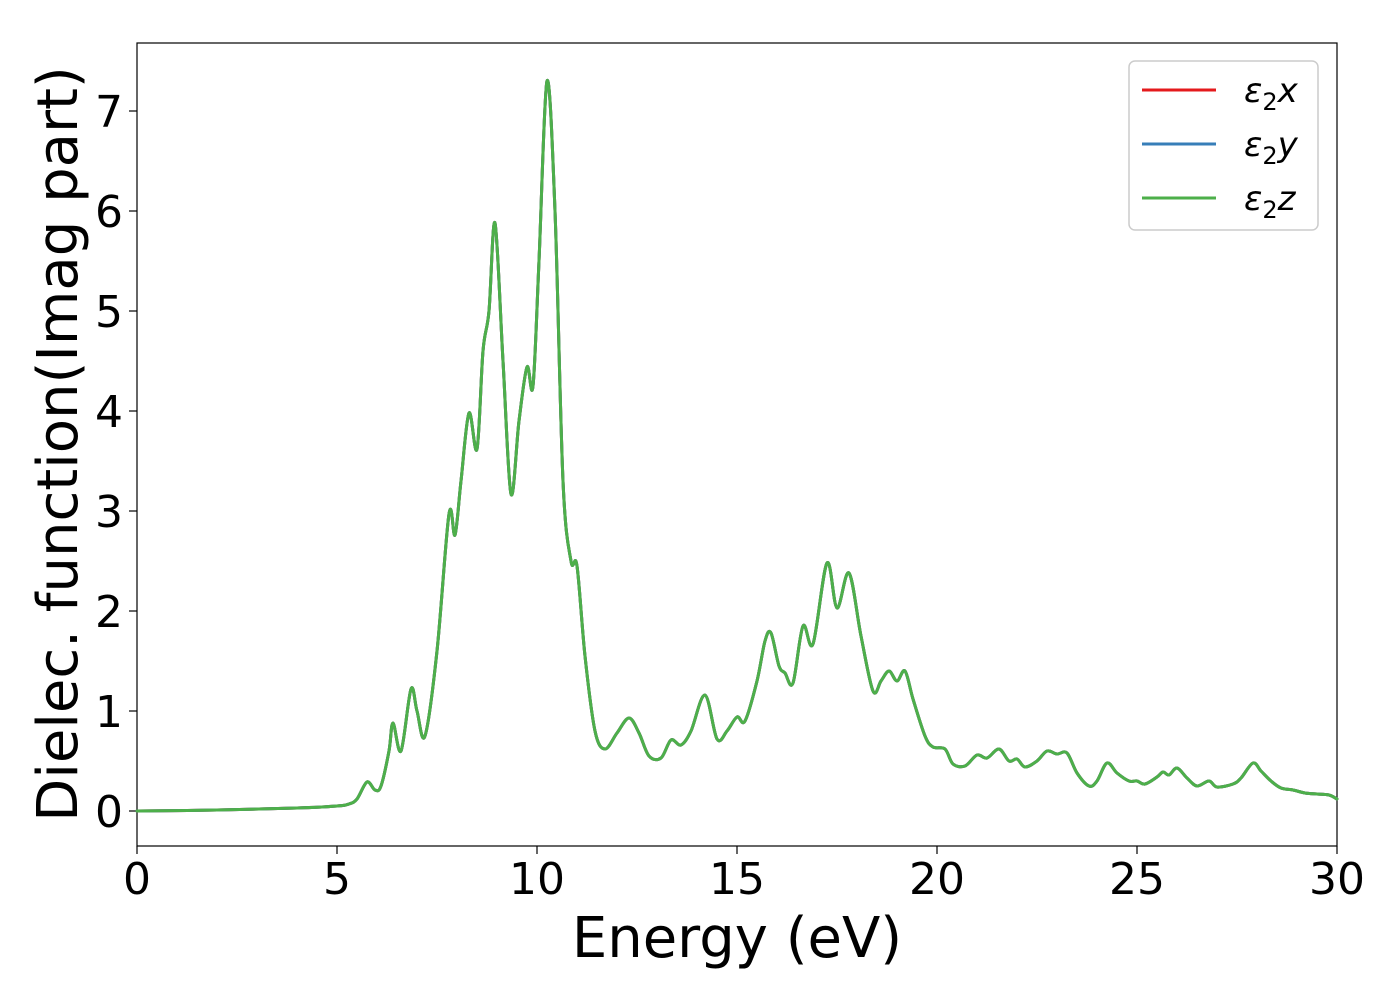  I want to click on x-tick-label: 10, so click(537, 879).